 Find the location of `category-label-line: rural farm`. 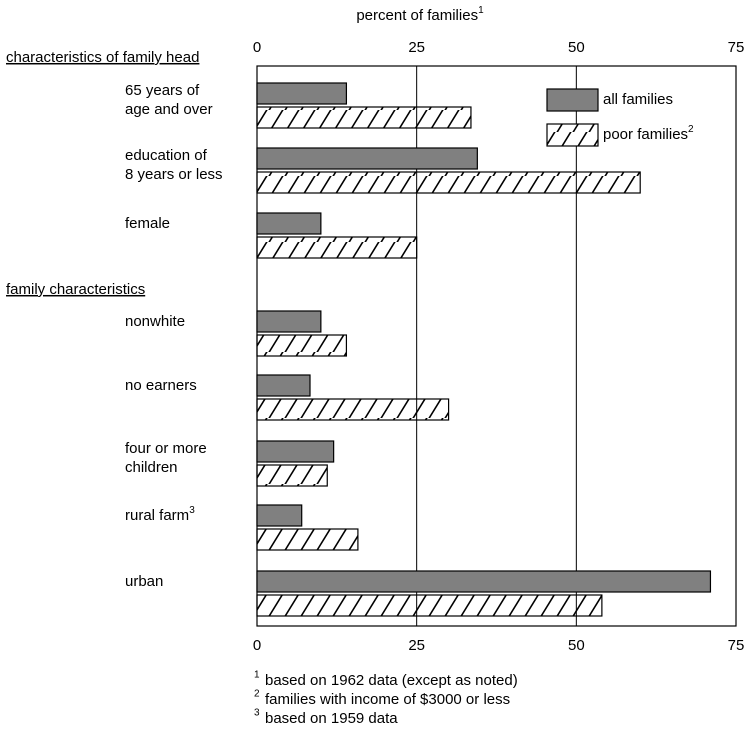

category-label-line: rural farm is located at coordinates (157, 515).